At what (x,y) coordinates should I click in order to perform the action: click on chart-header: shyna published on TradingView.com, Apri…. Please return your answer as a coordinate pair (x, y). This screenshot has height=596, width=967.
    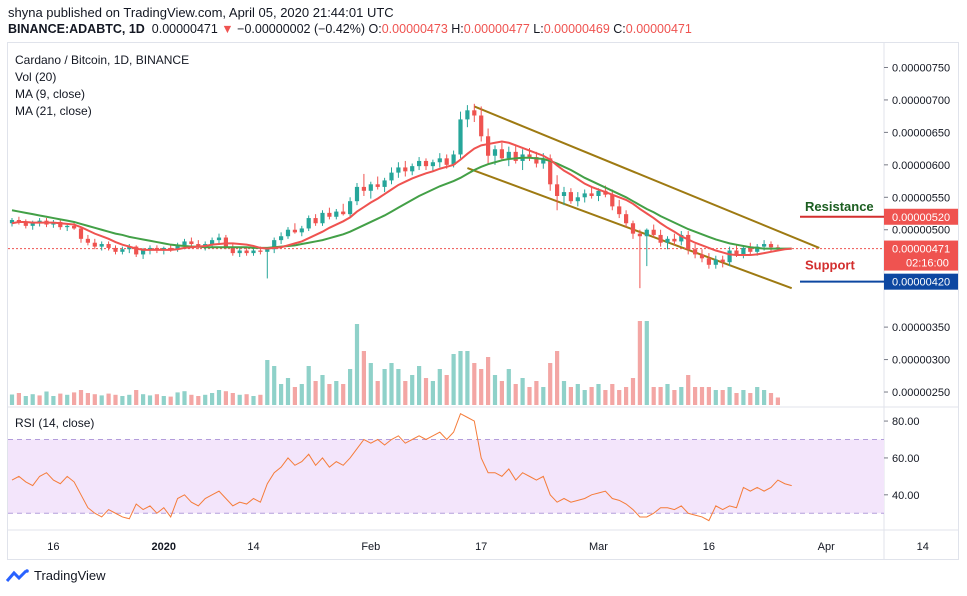
    Looking at the image, I should click on (484, 21).